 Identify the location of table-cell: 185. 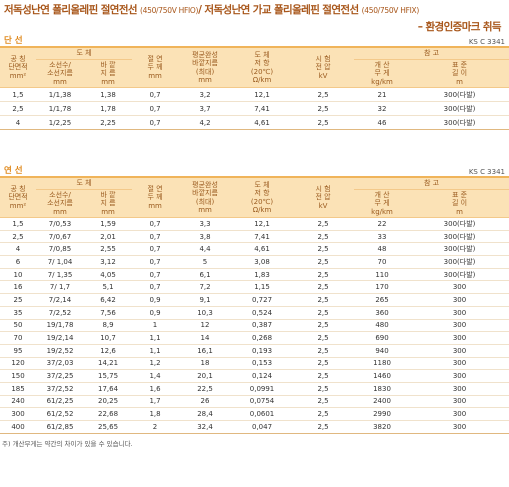
(18, 389).